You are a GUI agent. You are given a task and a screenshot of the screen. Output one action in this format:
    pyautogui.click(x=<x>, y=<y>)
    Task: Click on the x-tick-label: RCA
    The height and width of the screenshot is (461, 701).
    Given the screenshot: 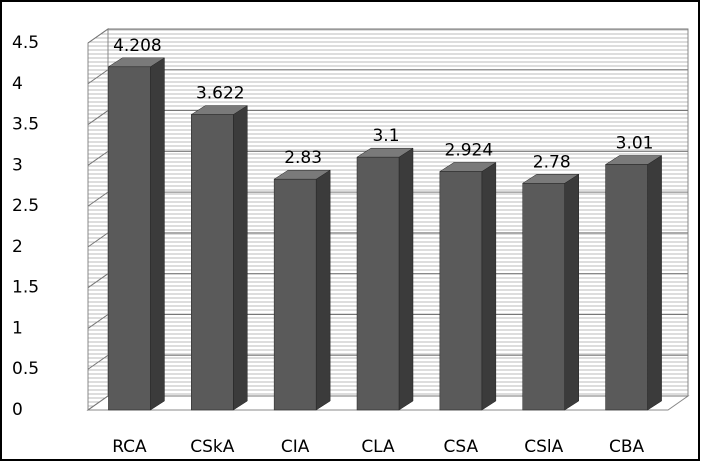 What is the action you would take?
    pyautogui.click(x=129, y=447)
    